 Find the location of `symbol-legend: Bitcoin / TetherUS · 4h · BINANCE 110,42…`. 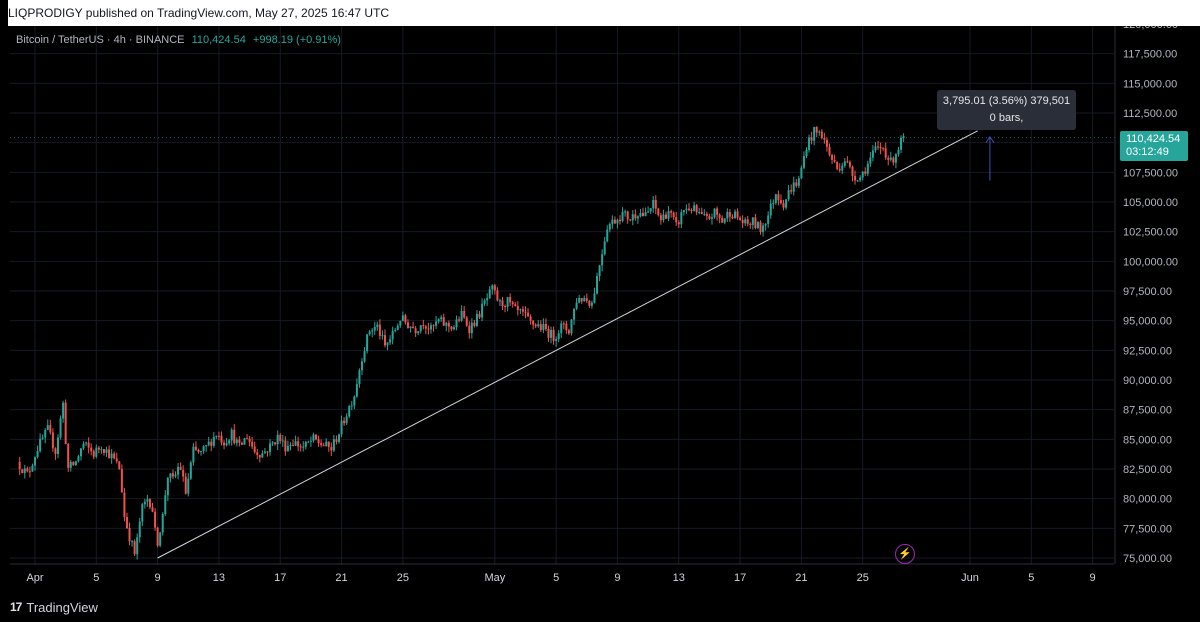

symbol-legend: Bitcoin / TetherUS · 4h · BINANCE 110,42… is located at coordinates (178, 40).